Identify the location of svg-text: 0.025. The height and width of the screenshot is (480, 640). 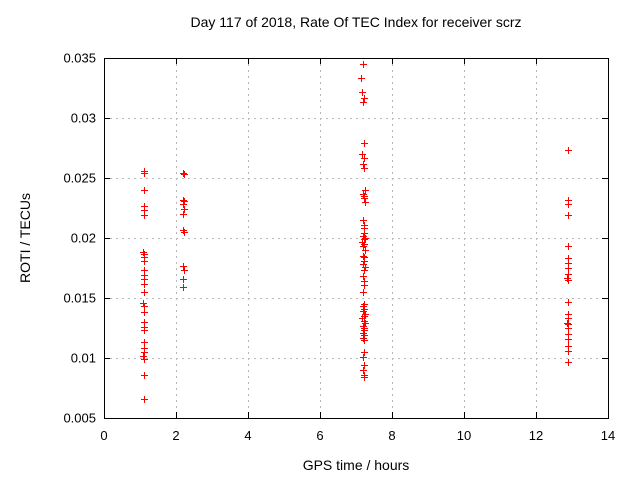
(79, 178).